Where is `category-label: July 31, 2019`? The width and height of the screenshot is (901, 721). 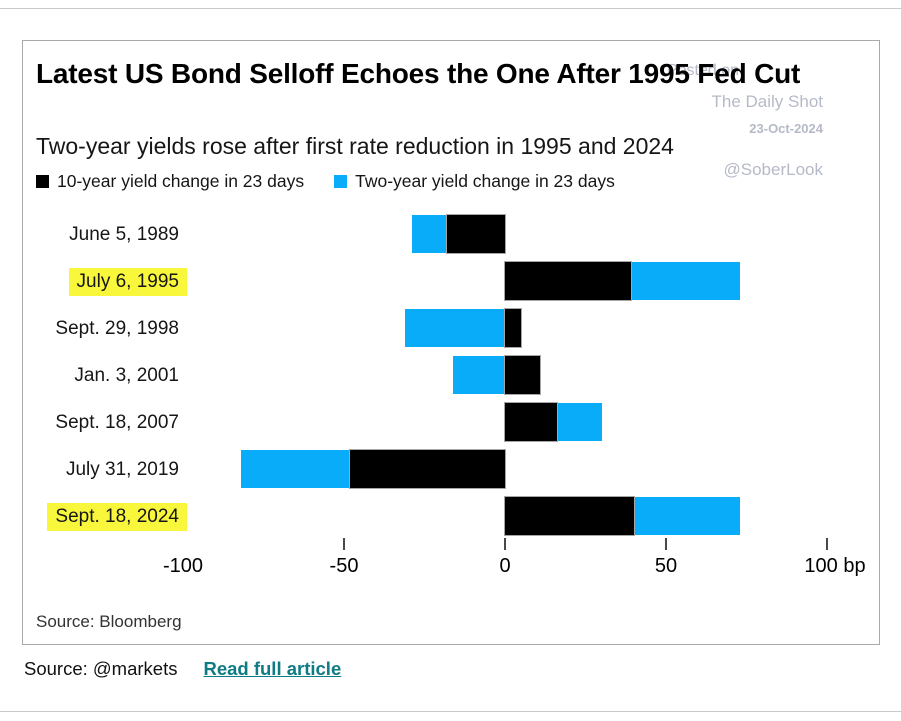 category-label: July 31, 2019 is located at coordinates (105, 469).